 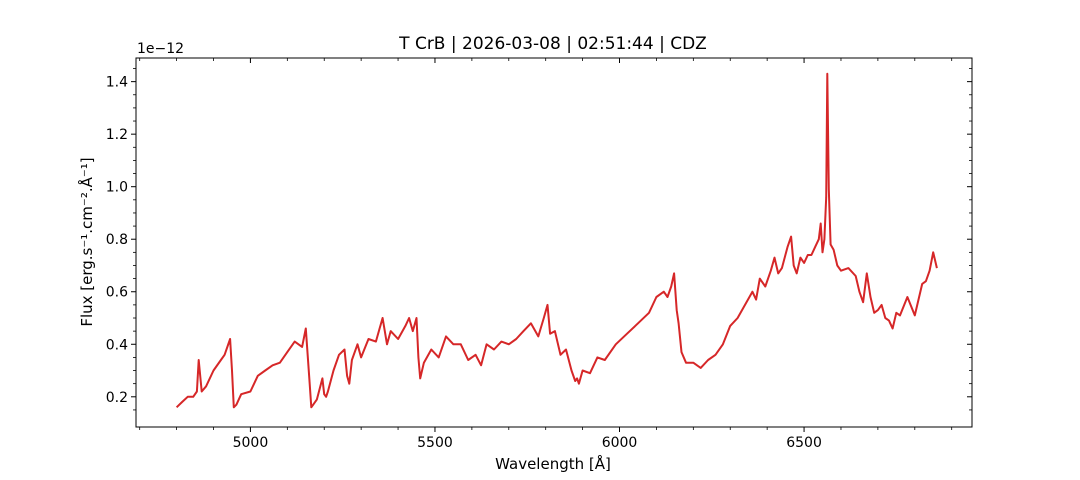 What do you see at coordinates (435, 443) in the screenshot?
I see `x-tick-label: 5500` at bounding box center [435, 443].